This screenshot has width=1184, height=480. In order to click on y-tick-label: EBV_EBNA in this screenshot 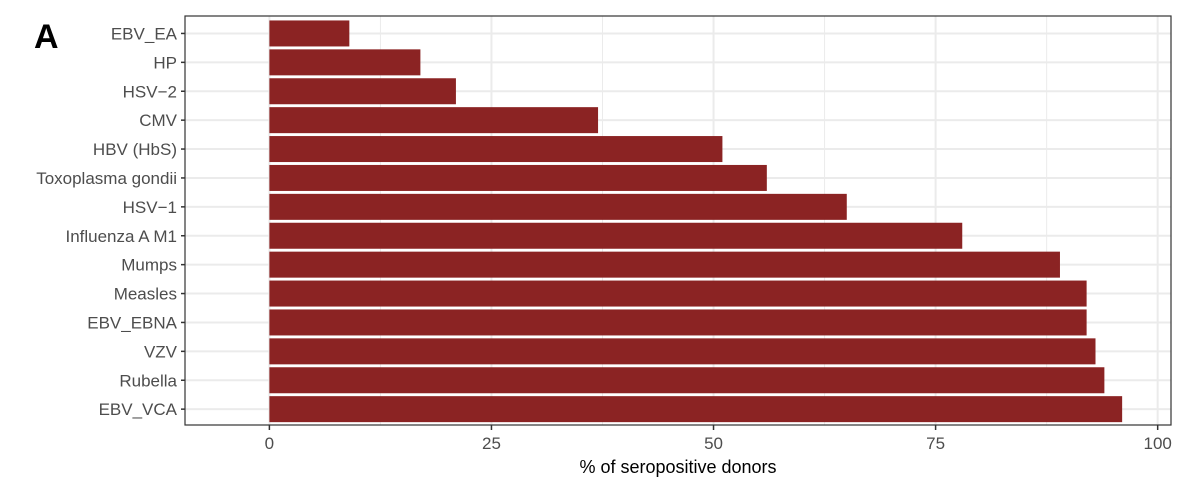, I will do `click(132, 322)`.